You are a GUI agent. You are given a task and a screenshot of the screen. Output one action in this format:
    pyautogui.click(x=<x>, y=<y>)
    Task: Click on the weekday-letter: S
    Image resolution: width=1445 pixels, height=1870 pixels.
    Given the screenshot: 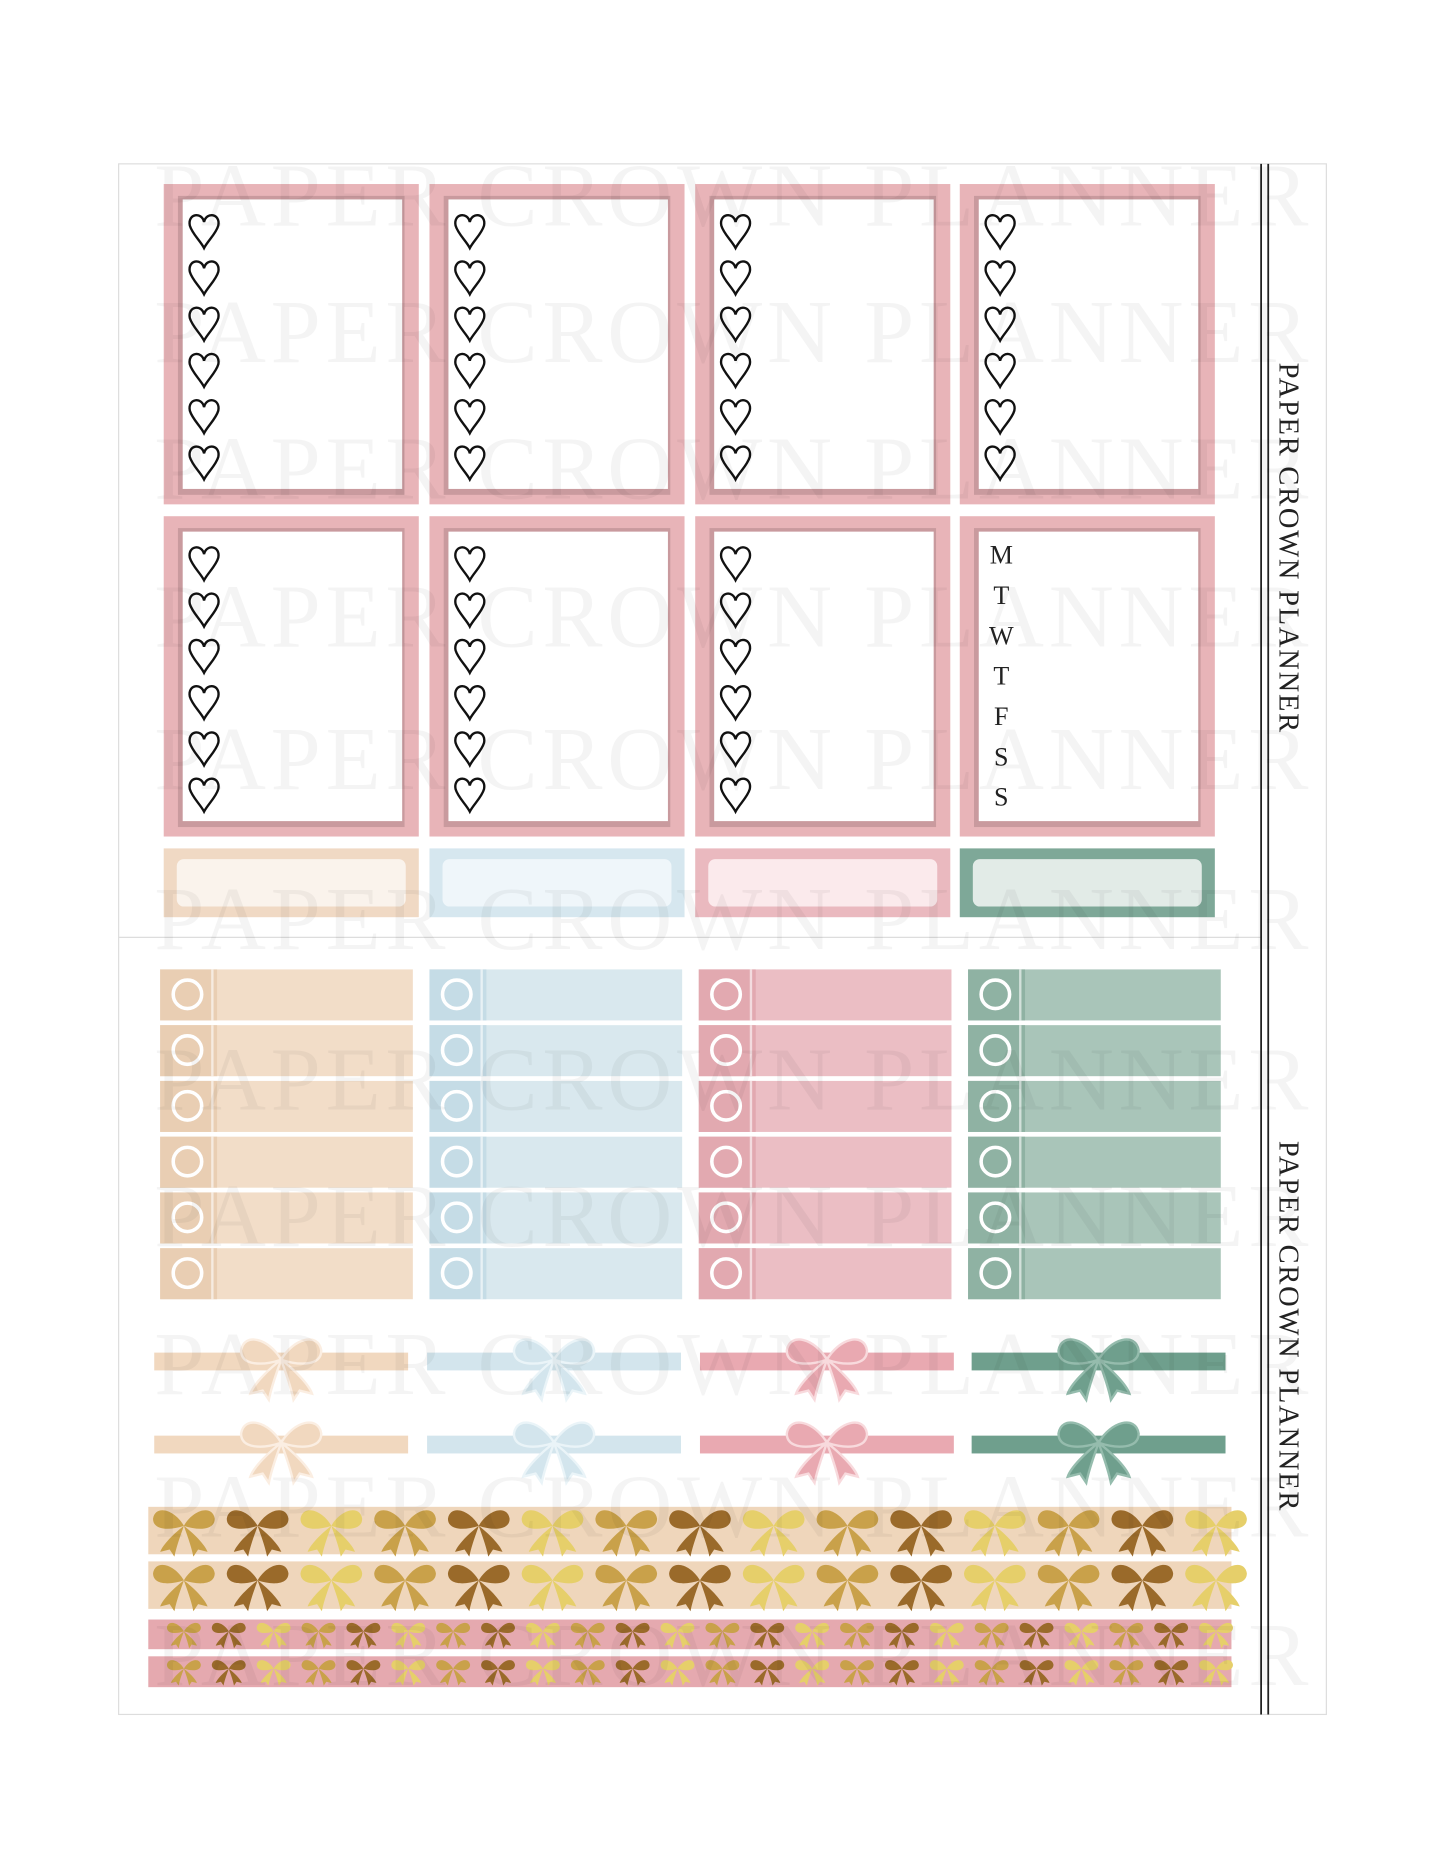 What is the action you would take?
    pyautogui.click(x=1001, y=756)
    